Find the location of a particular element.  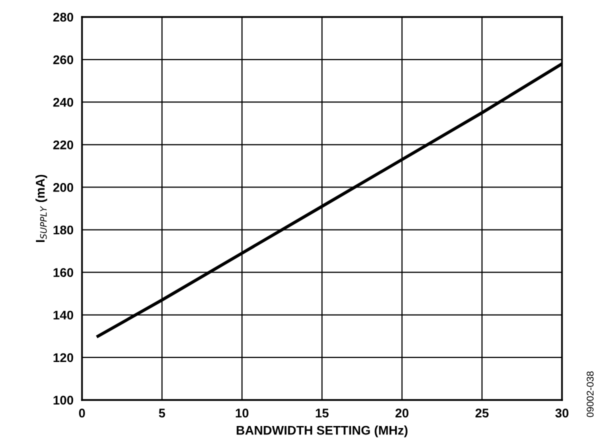

x-tick-label: 20 is located at coordinates (401, 413).